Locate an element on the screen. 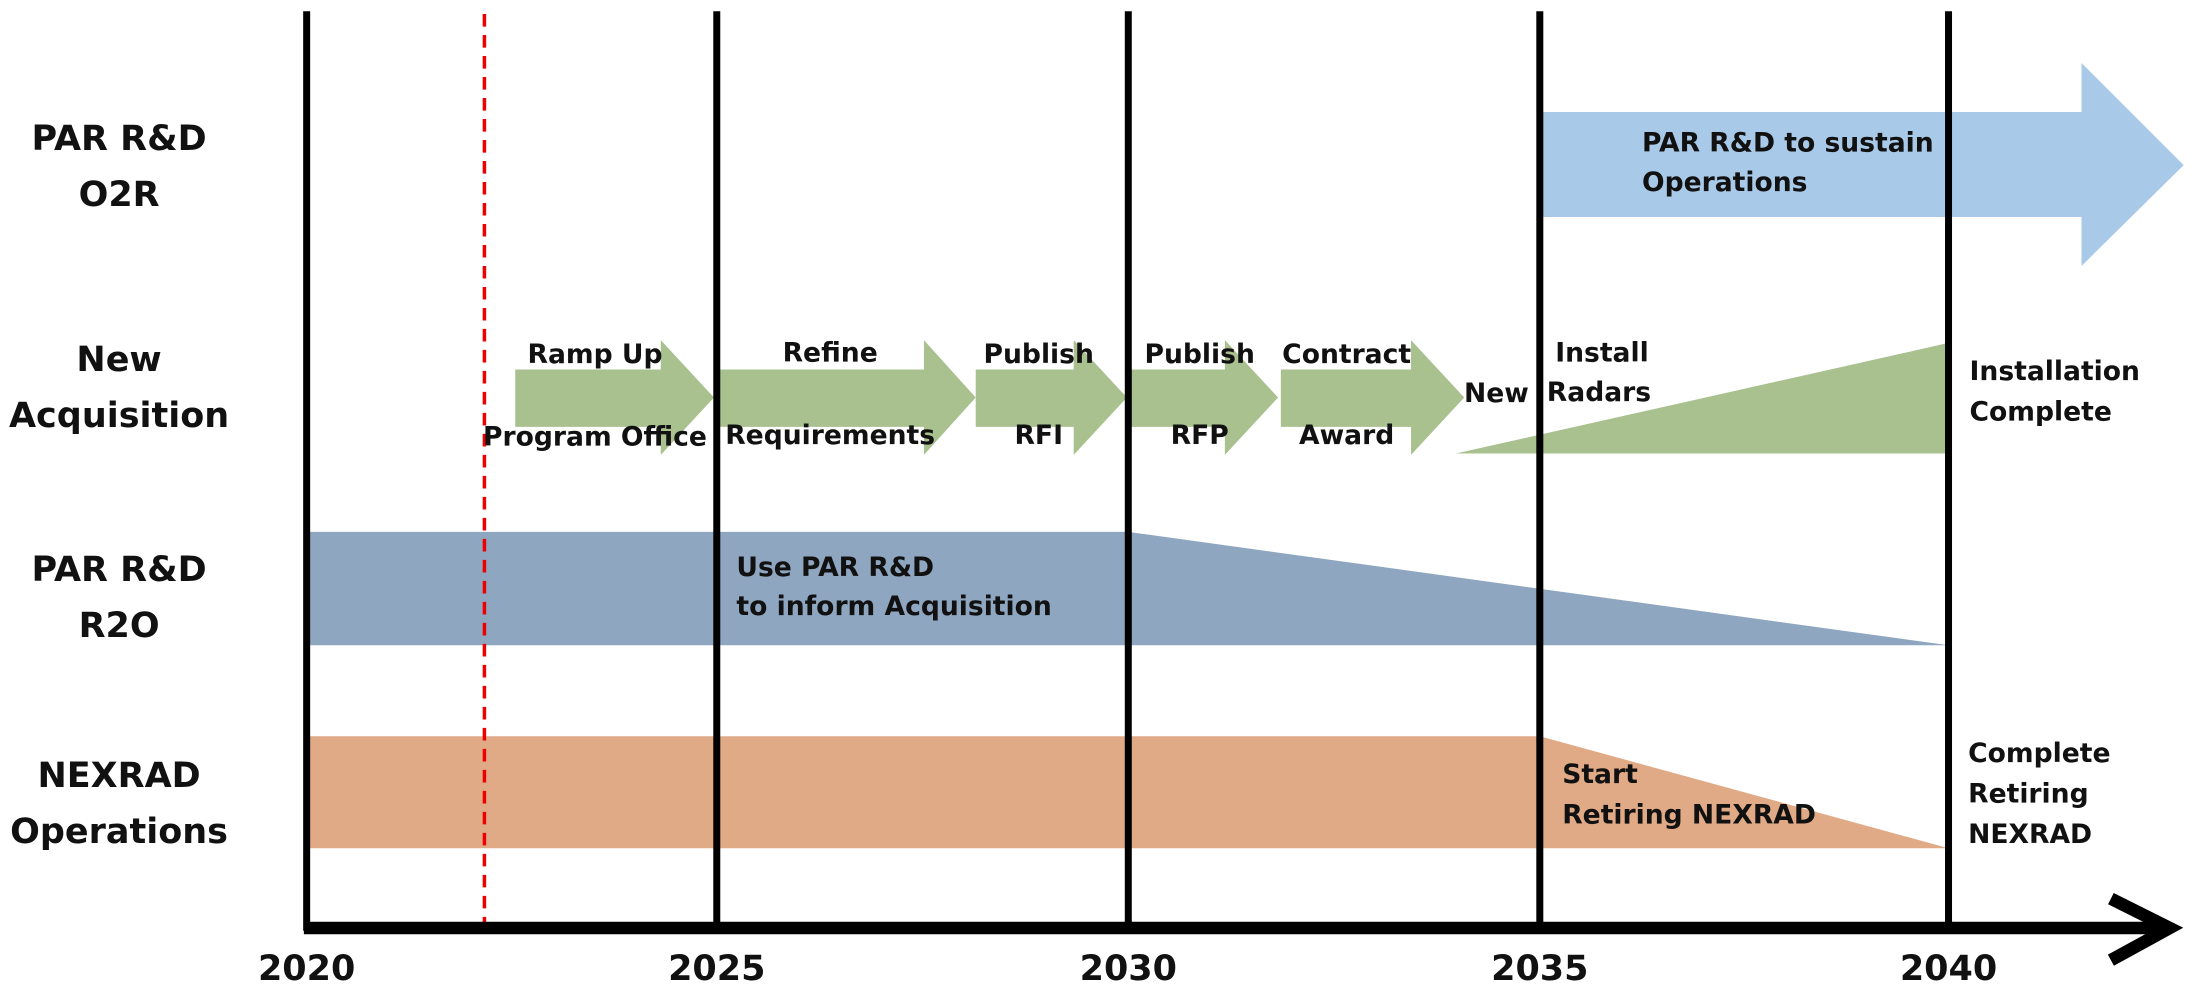 Image resolution: width=2195 pixels, height=991 pixels. row-label: New is located at coordinates (118, 360).